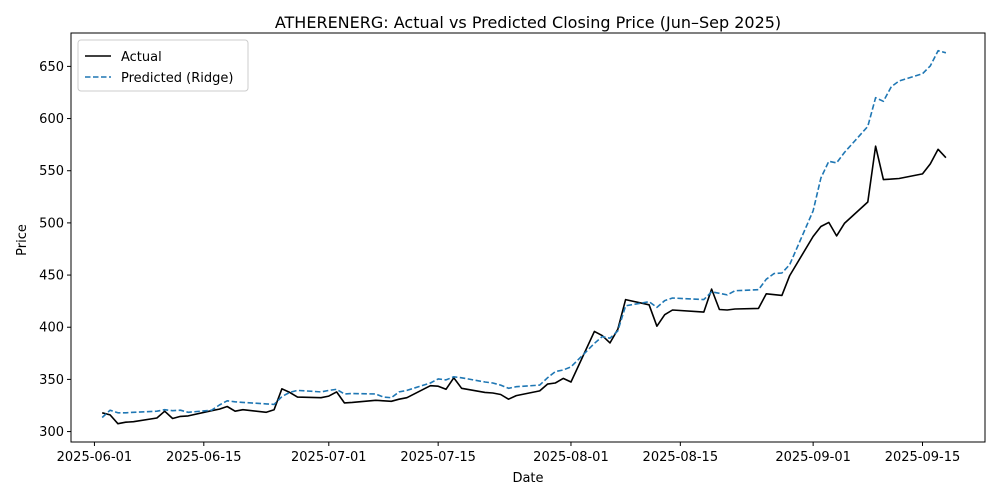 The height and width of the screenshot is (500, 1000). I want to click on x-tick-label-6: 2025-09-01, so click(813, 457).